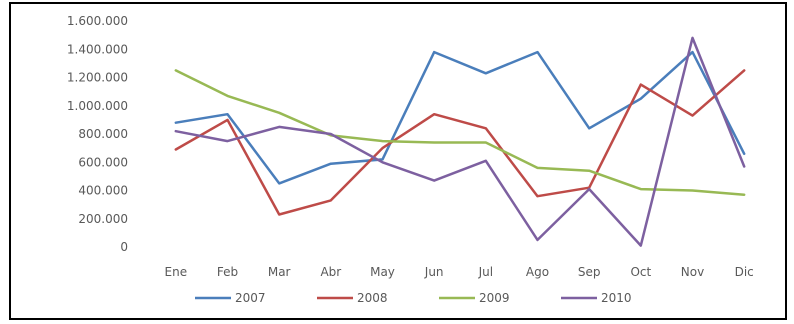  I want to click on x-tick-label: Abr, so click(330, 272).